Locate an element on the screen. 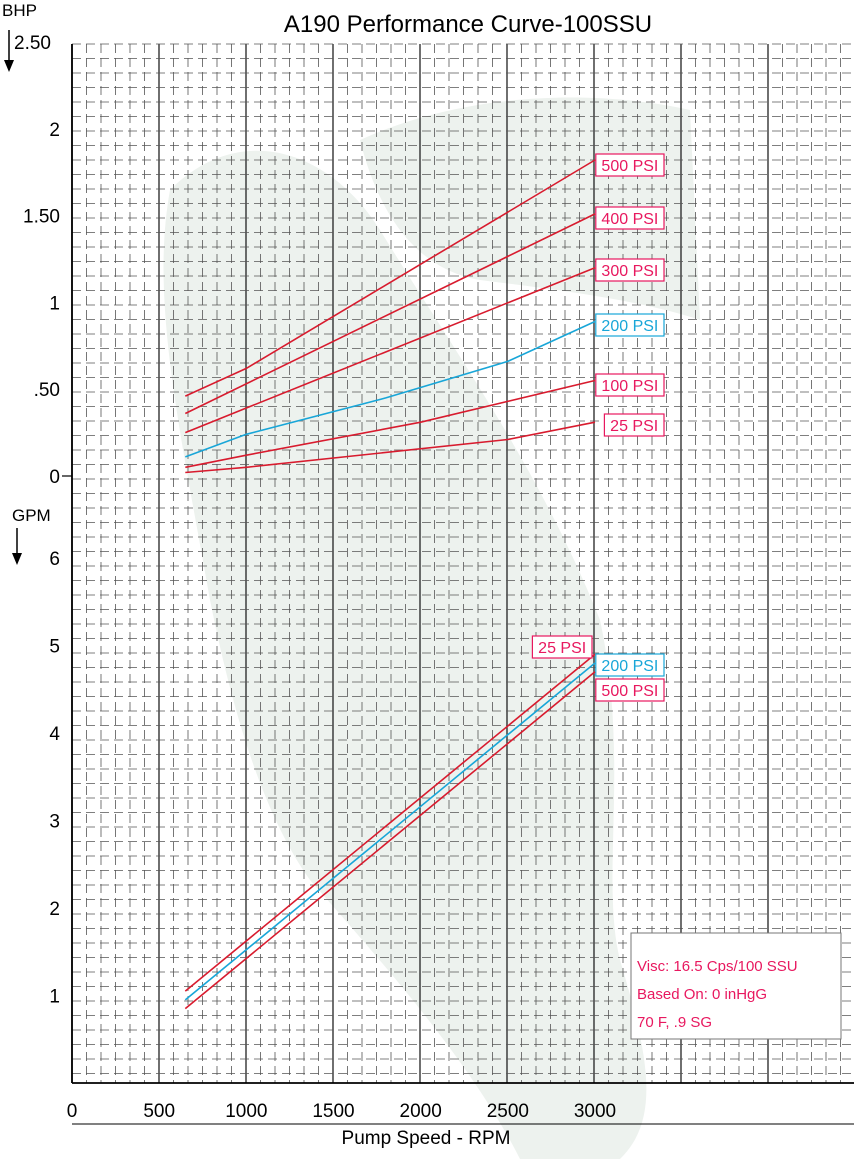 This screenshot has height=1159, width=854. gpm-axis-arrow-icon is located at coordinates (17, 546).